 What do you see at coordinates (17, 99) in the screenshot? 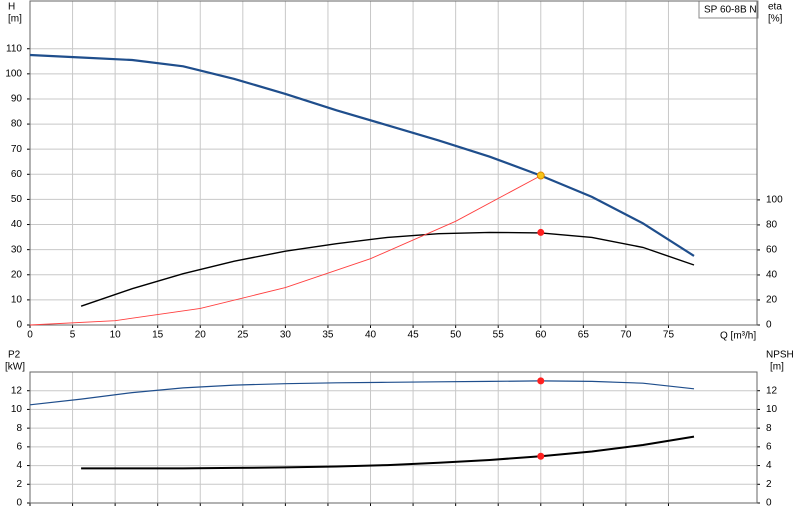
I see `y-tick-label: 90` at bounding box center [17, 99].